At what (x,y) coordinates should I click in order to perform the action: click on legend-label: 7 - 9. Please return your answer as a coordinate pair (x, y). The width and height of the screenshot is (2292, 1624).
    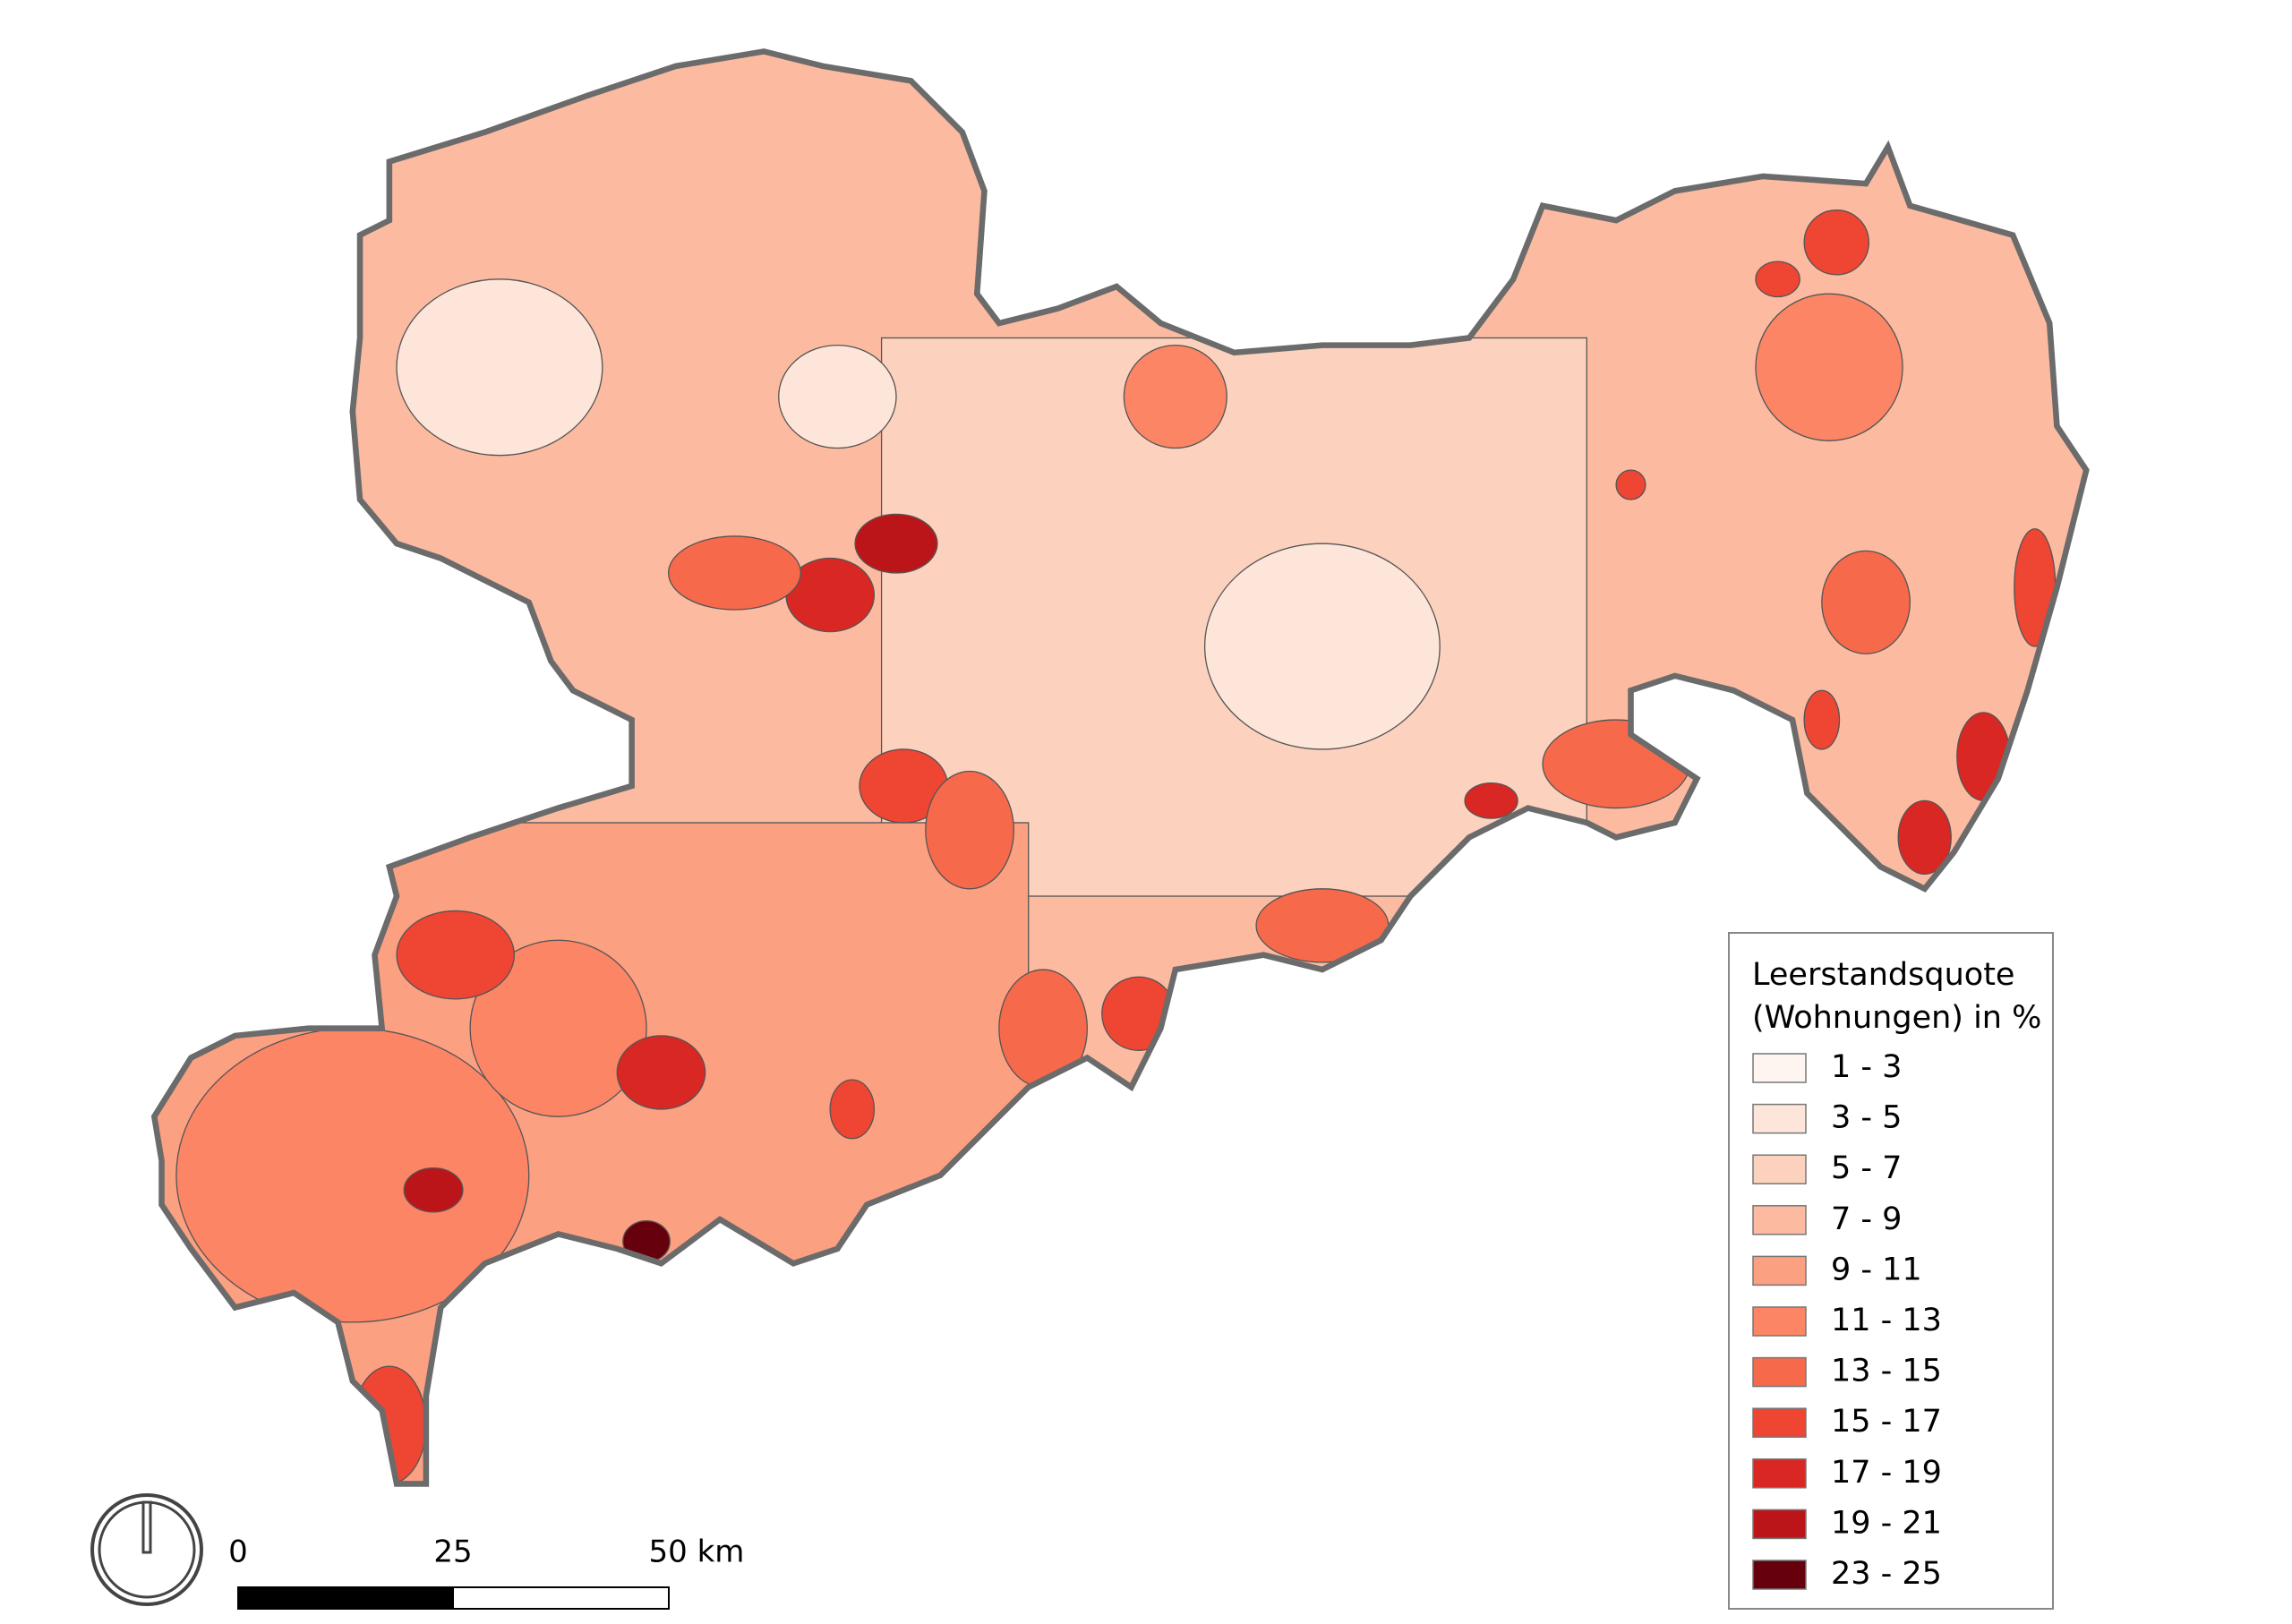
    Looking at the image, I should click on (1866, 1219).